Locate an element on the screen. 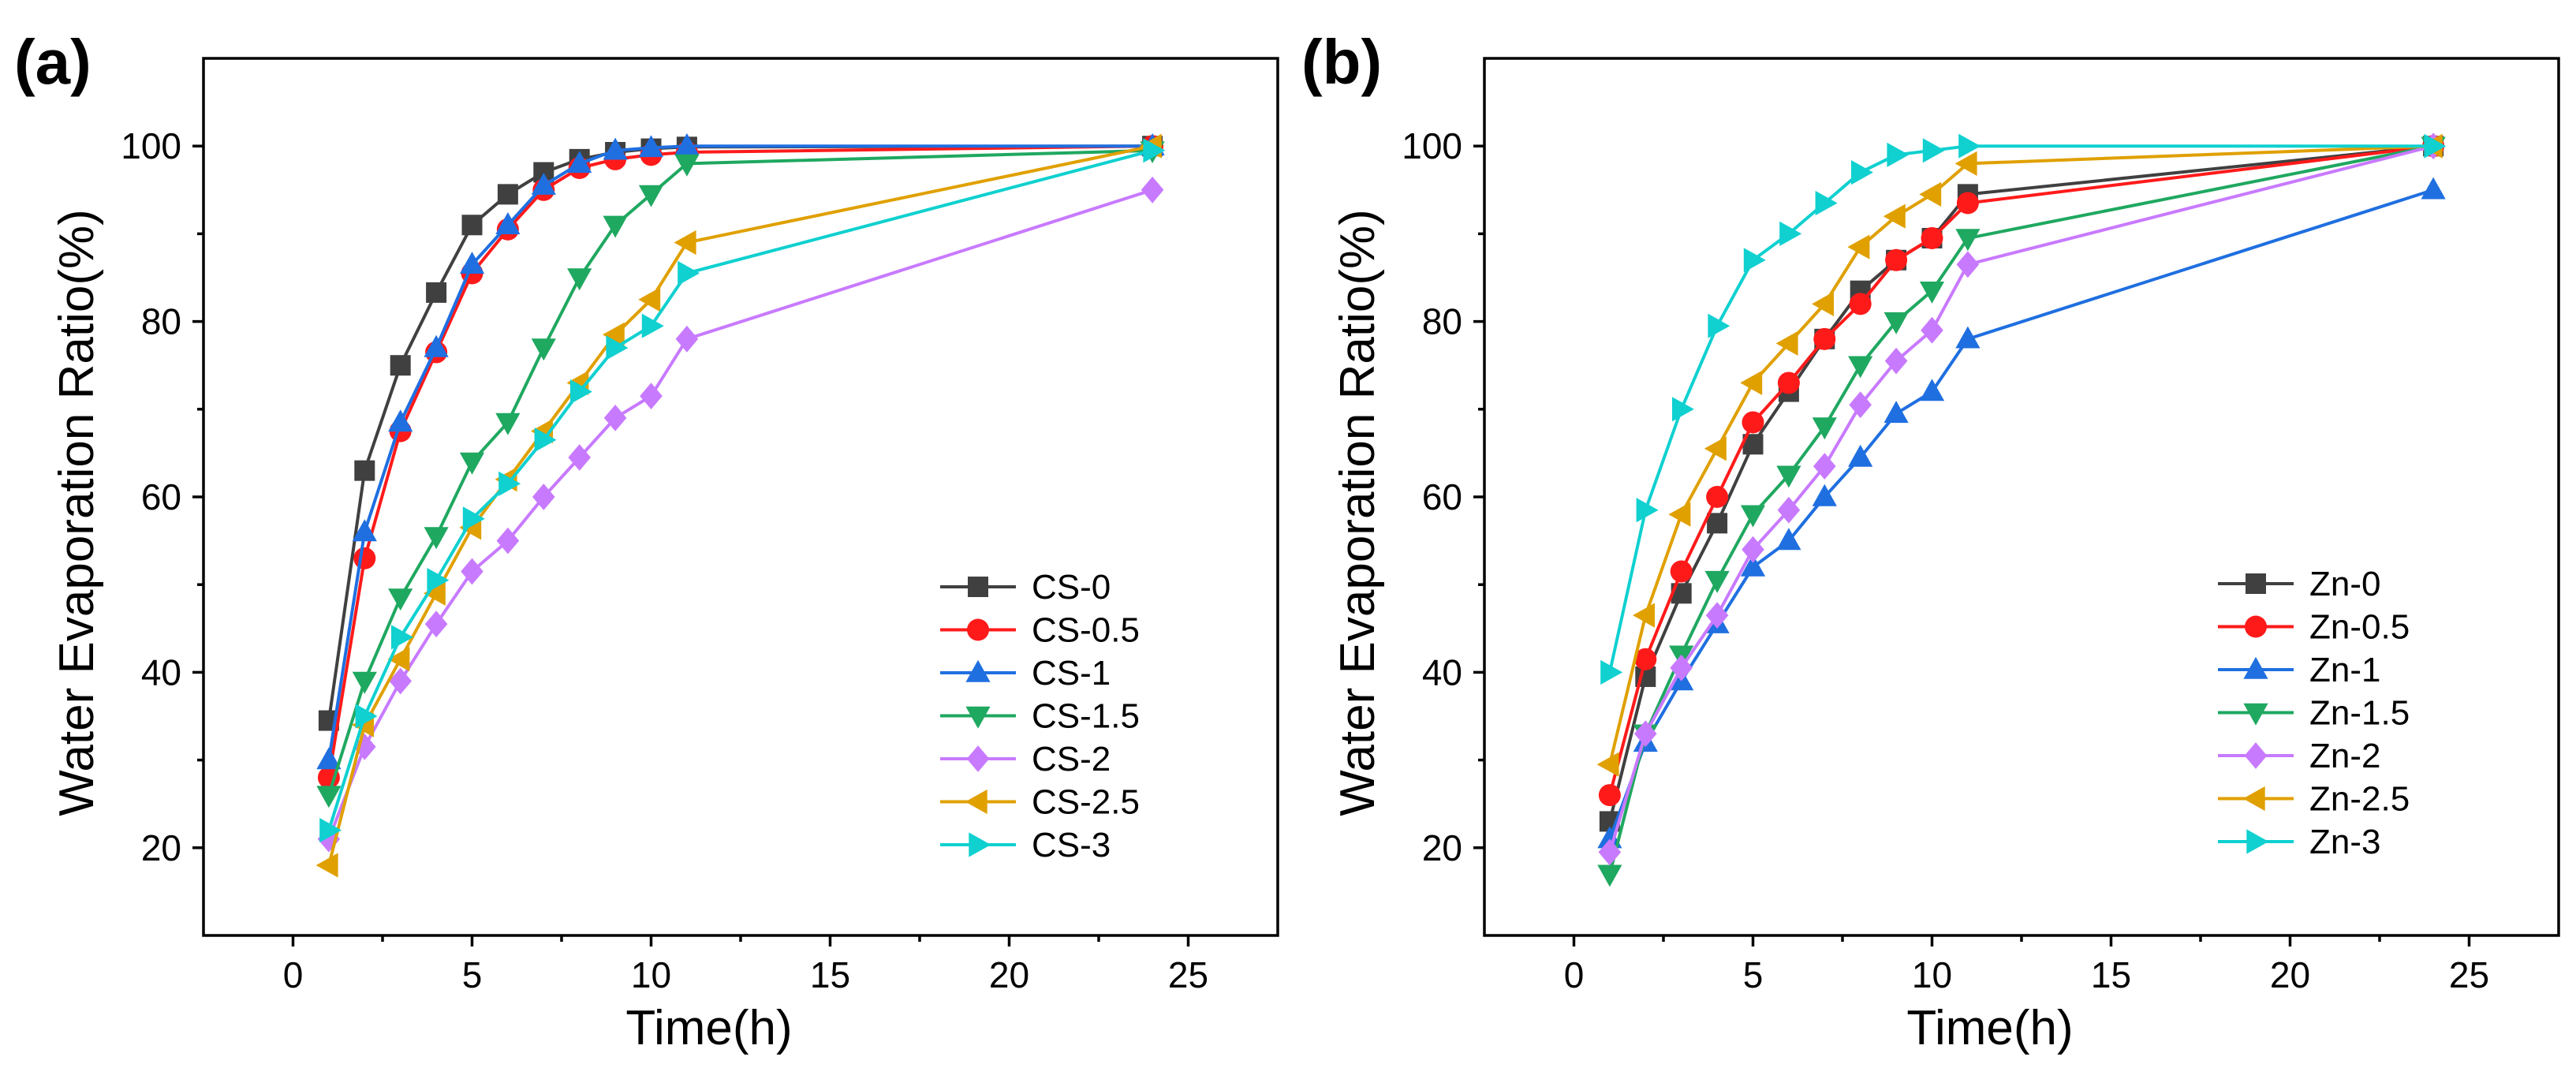  panel-label-a: (a) is located at coordinates (52, 62).